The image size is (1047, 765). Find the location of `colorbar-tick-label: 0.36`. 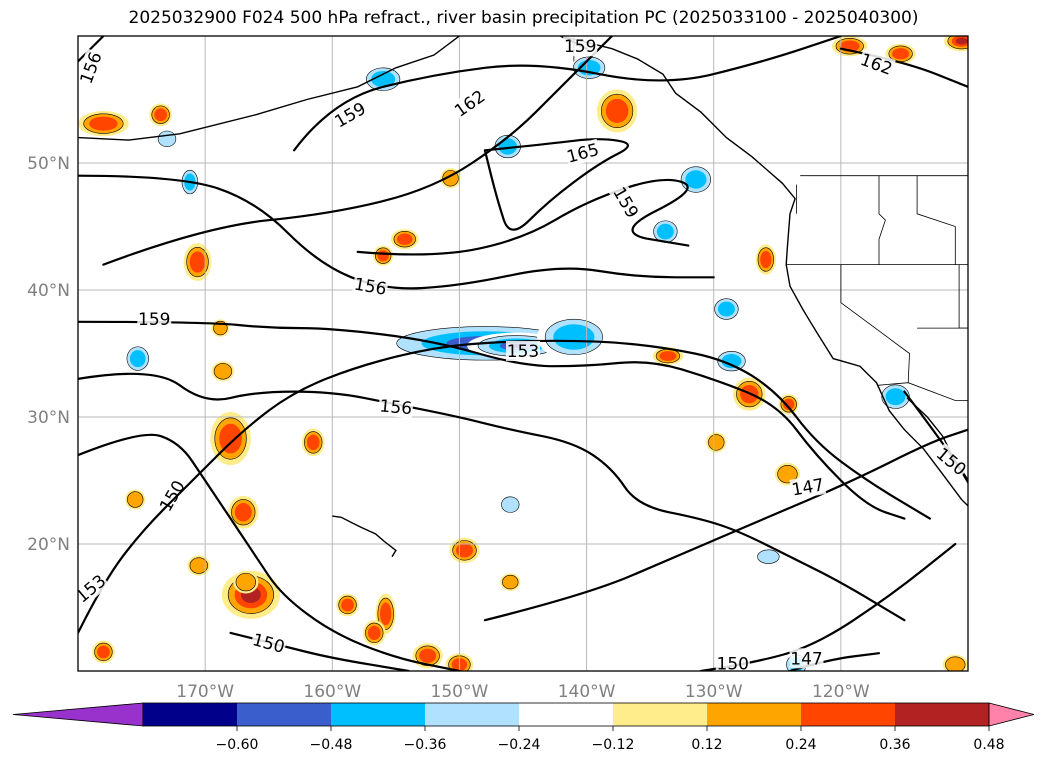

colorbar-tick-label: 0.36 is located at coordinates (894, 745).